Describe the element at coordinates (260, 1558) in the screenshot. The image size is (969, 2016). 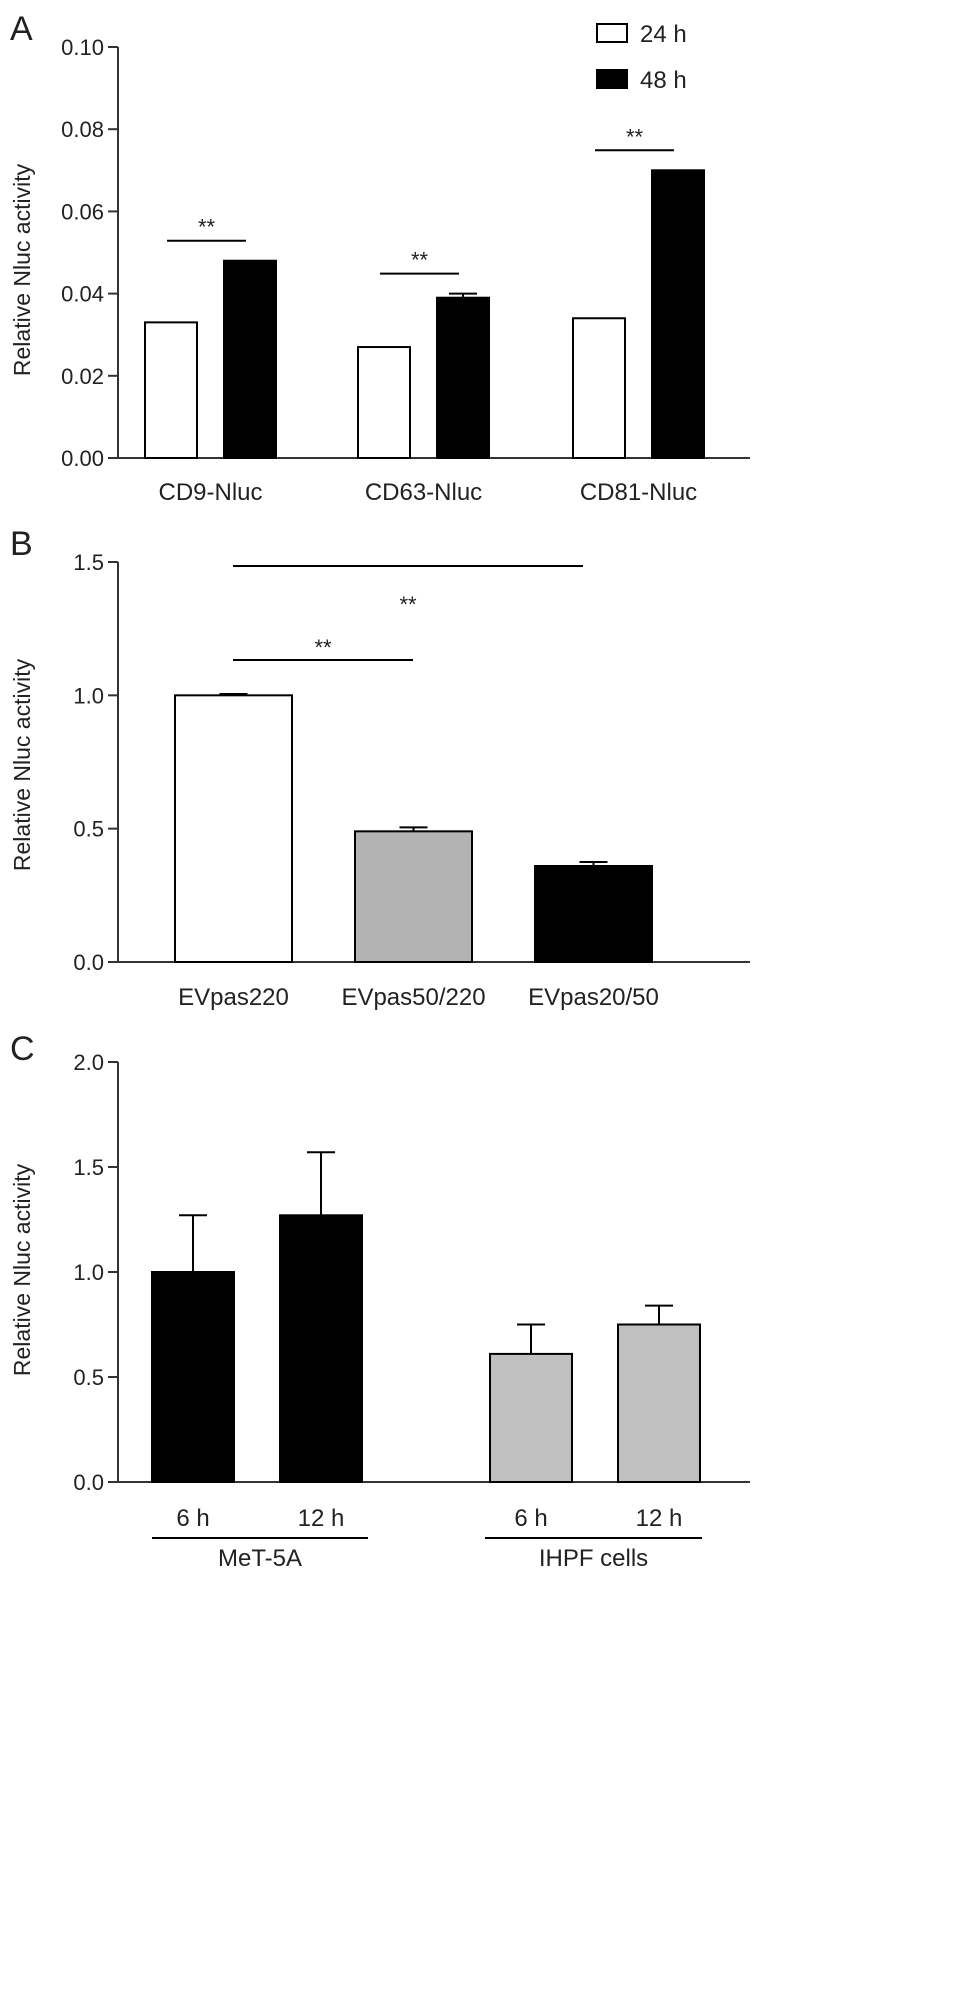
I see `group-label: MeT-5A` at that location.